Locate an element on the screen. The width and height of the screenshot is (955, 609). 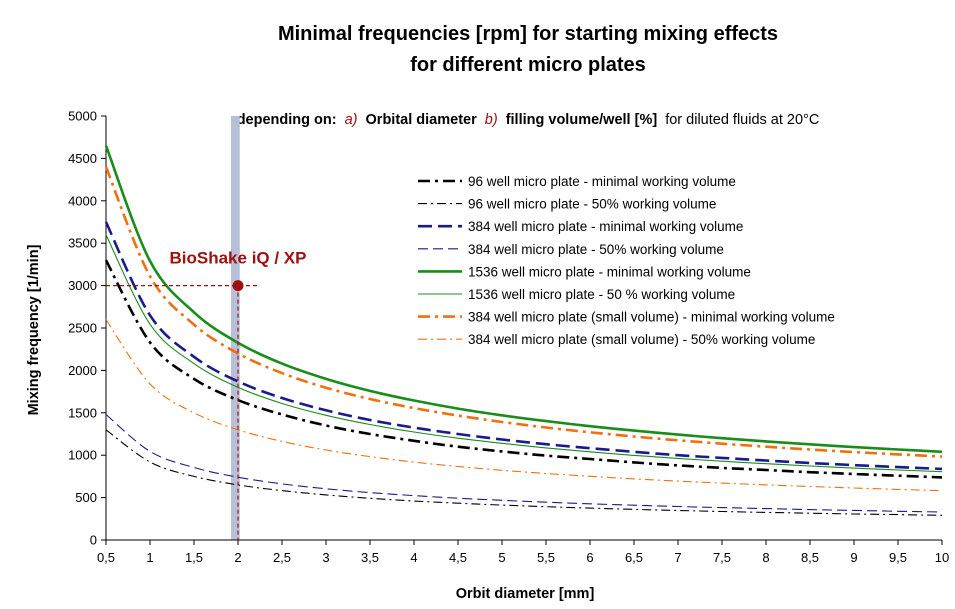
subtitle-a-text: Orbital diameter is located at coordinates (422, 120).